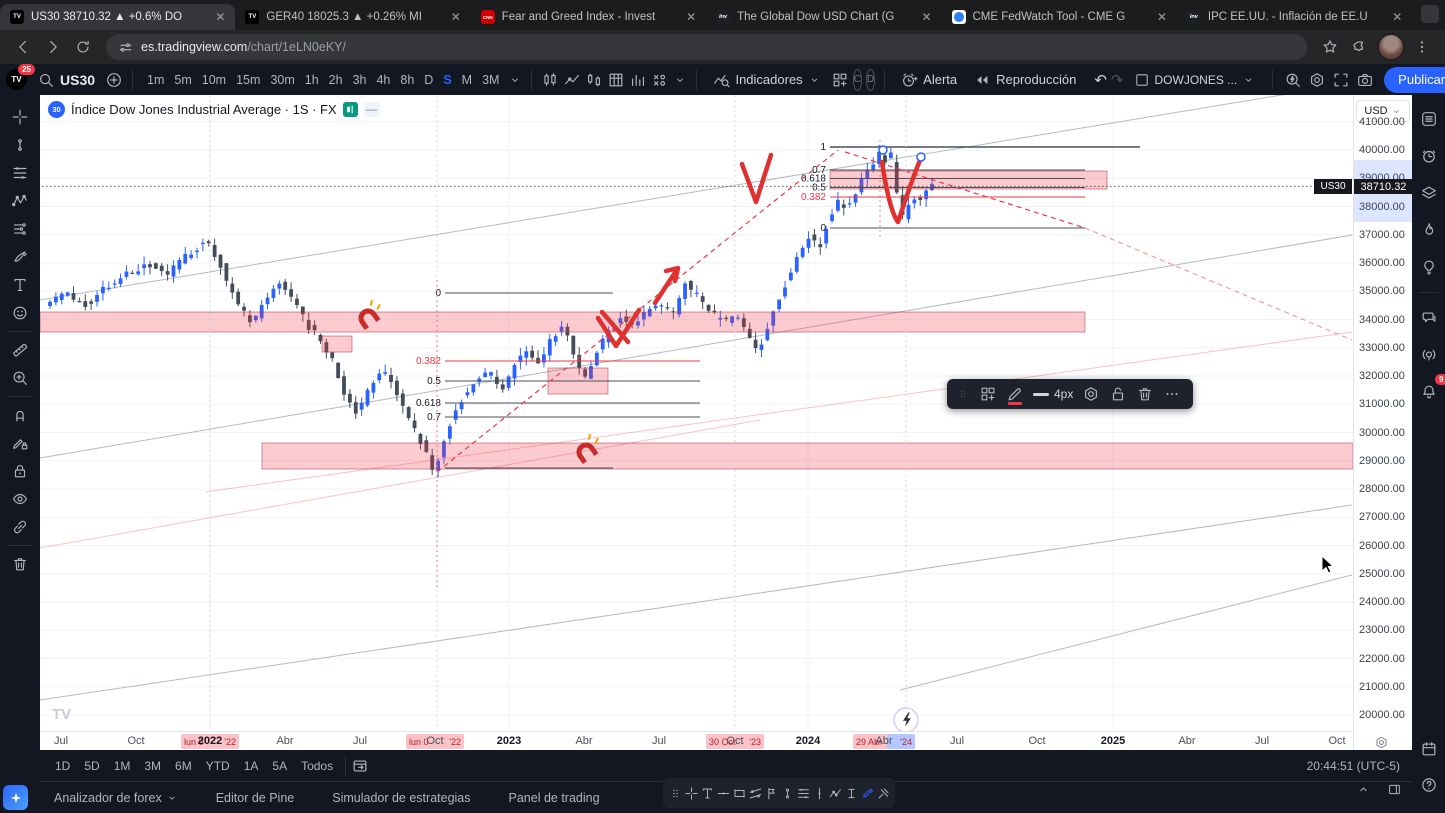 The image size is (1445, 813). Describe the element at coordinates (1091, 394) in the screenshot. I see `drawing-gear-icon` at that location.